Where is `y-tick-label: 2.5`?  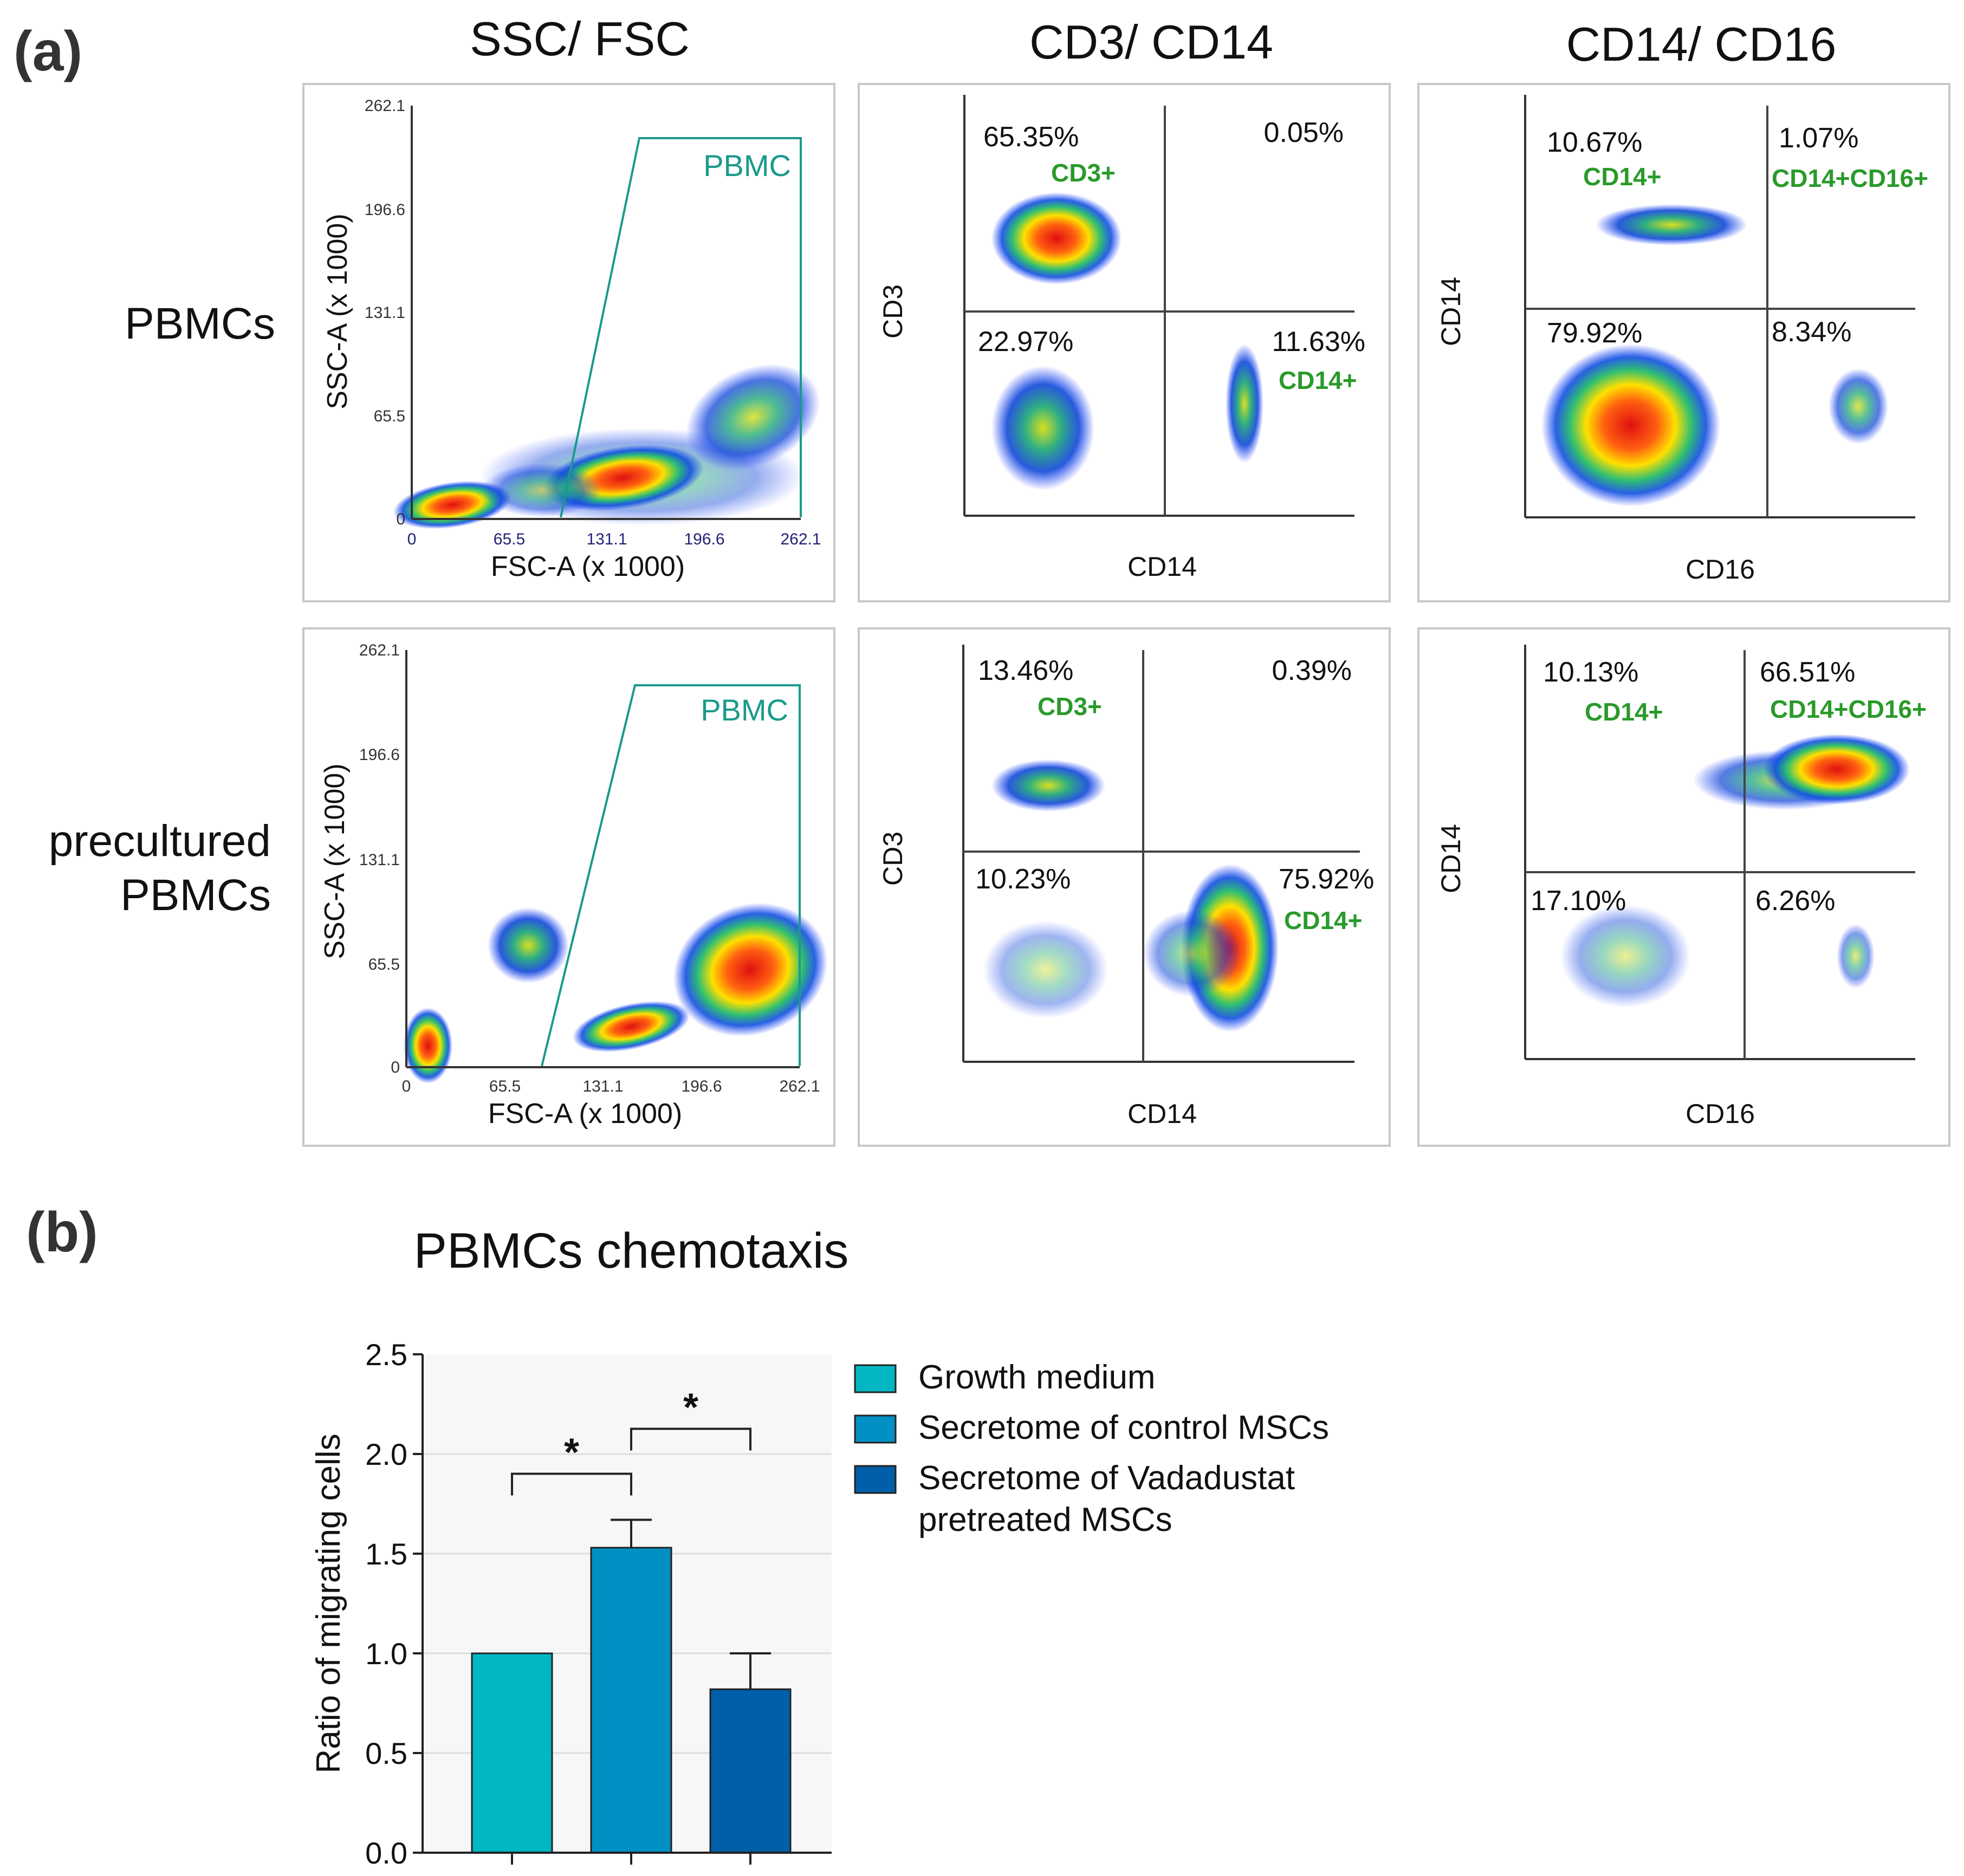
y-tick-label: 2.5 is located at coordinates (386, 1355).